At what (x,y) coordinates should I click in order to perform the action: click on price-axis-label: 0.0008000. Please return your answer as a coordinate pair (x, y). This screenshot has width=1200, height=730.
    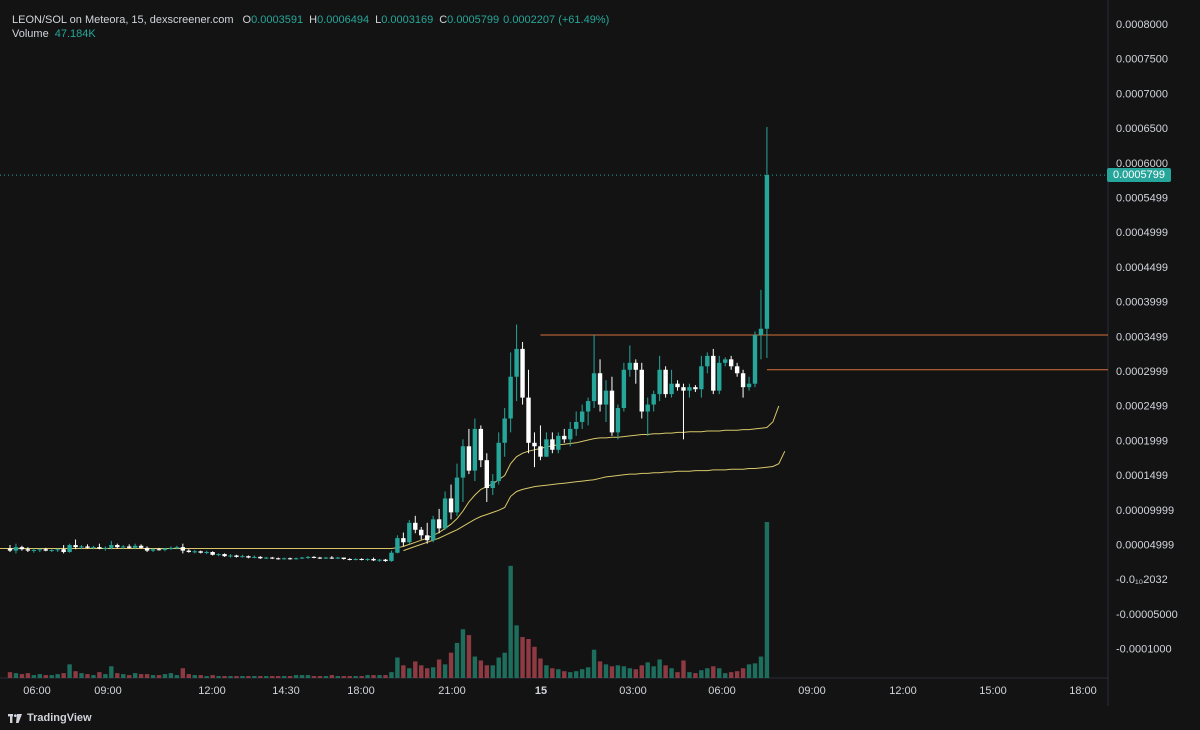
    Looking at the image, I should click on (1142, 25).